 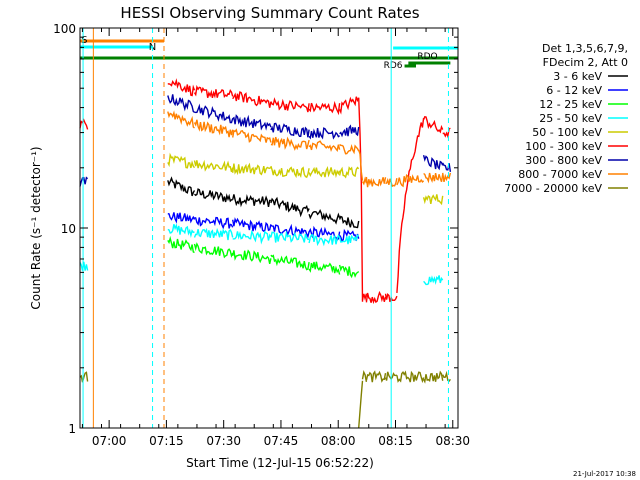 I want to click on series-50-100-kev, so click(x=305, y=179).